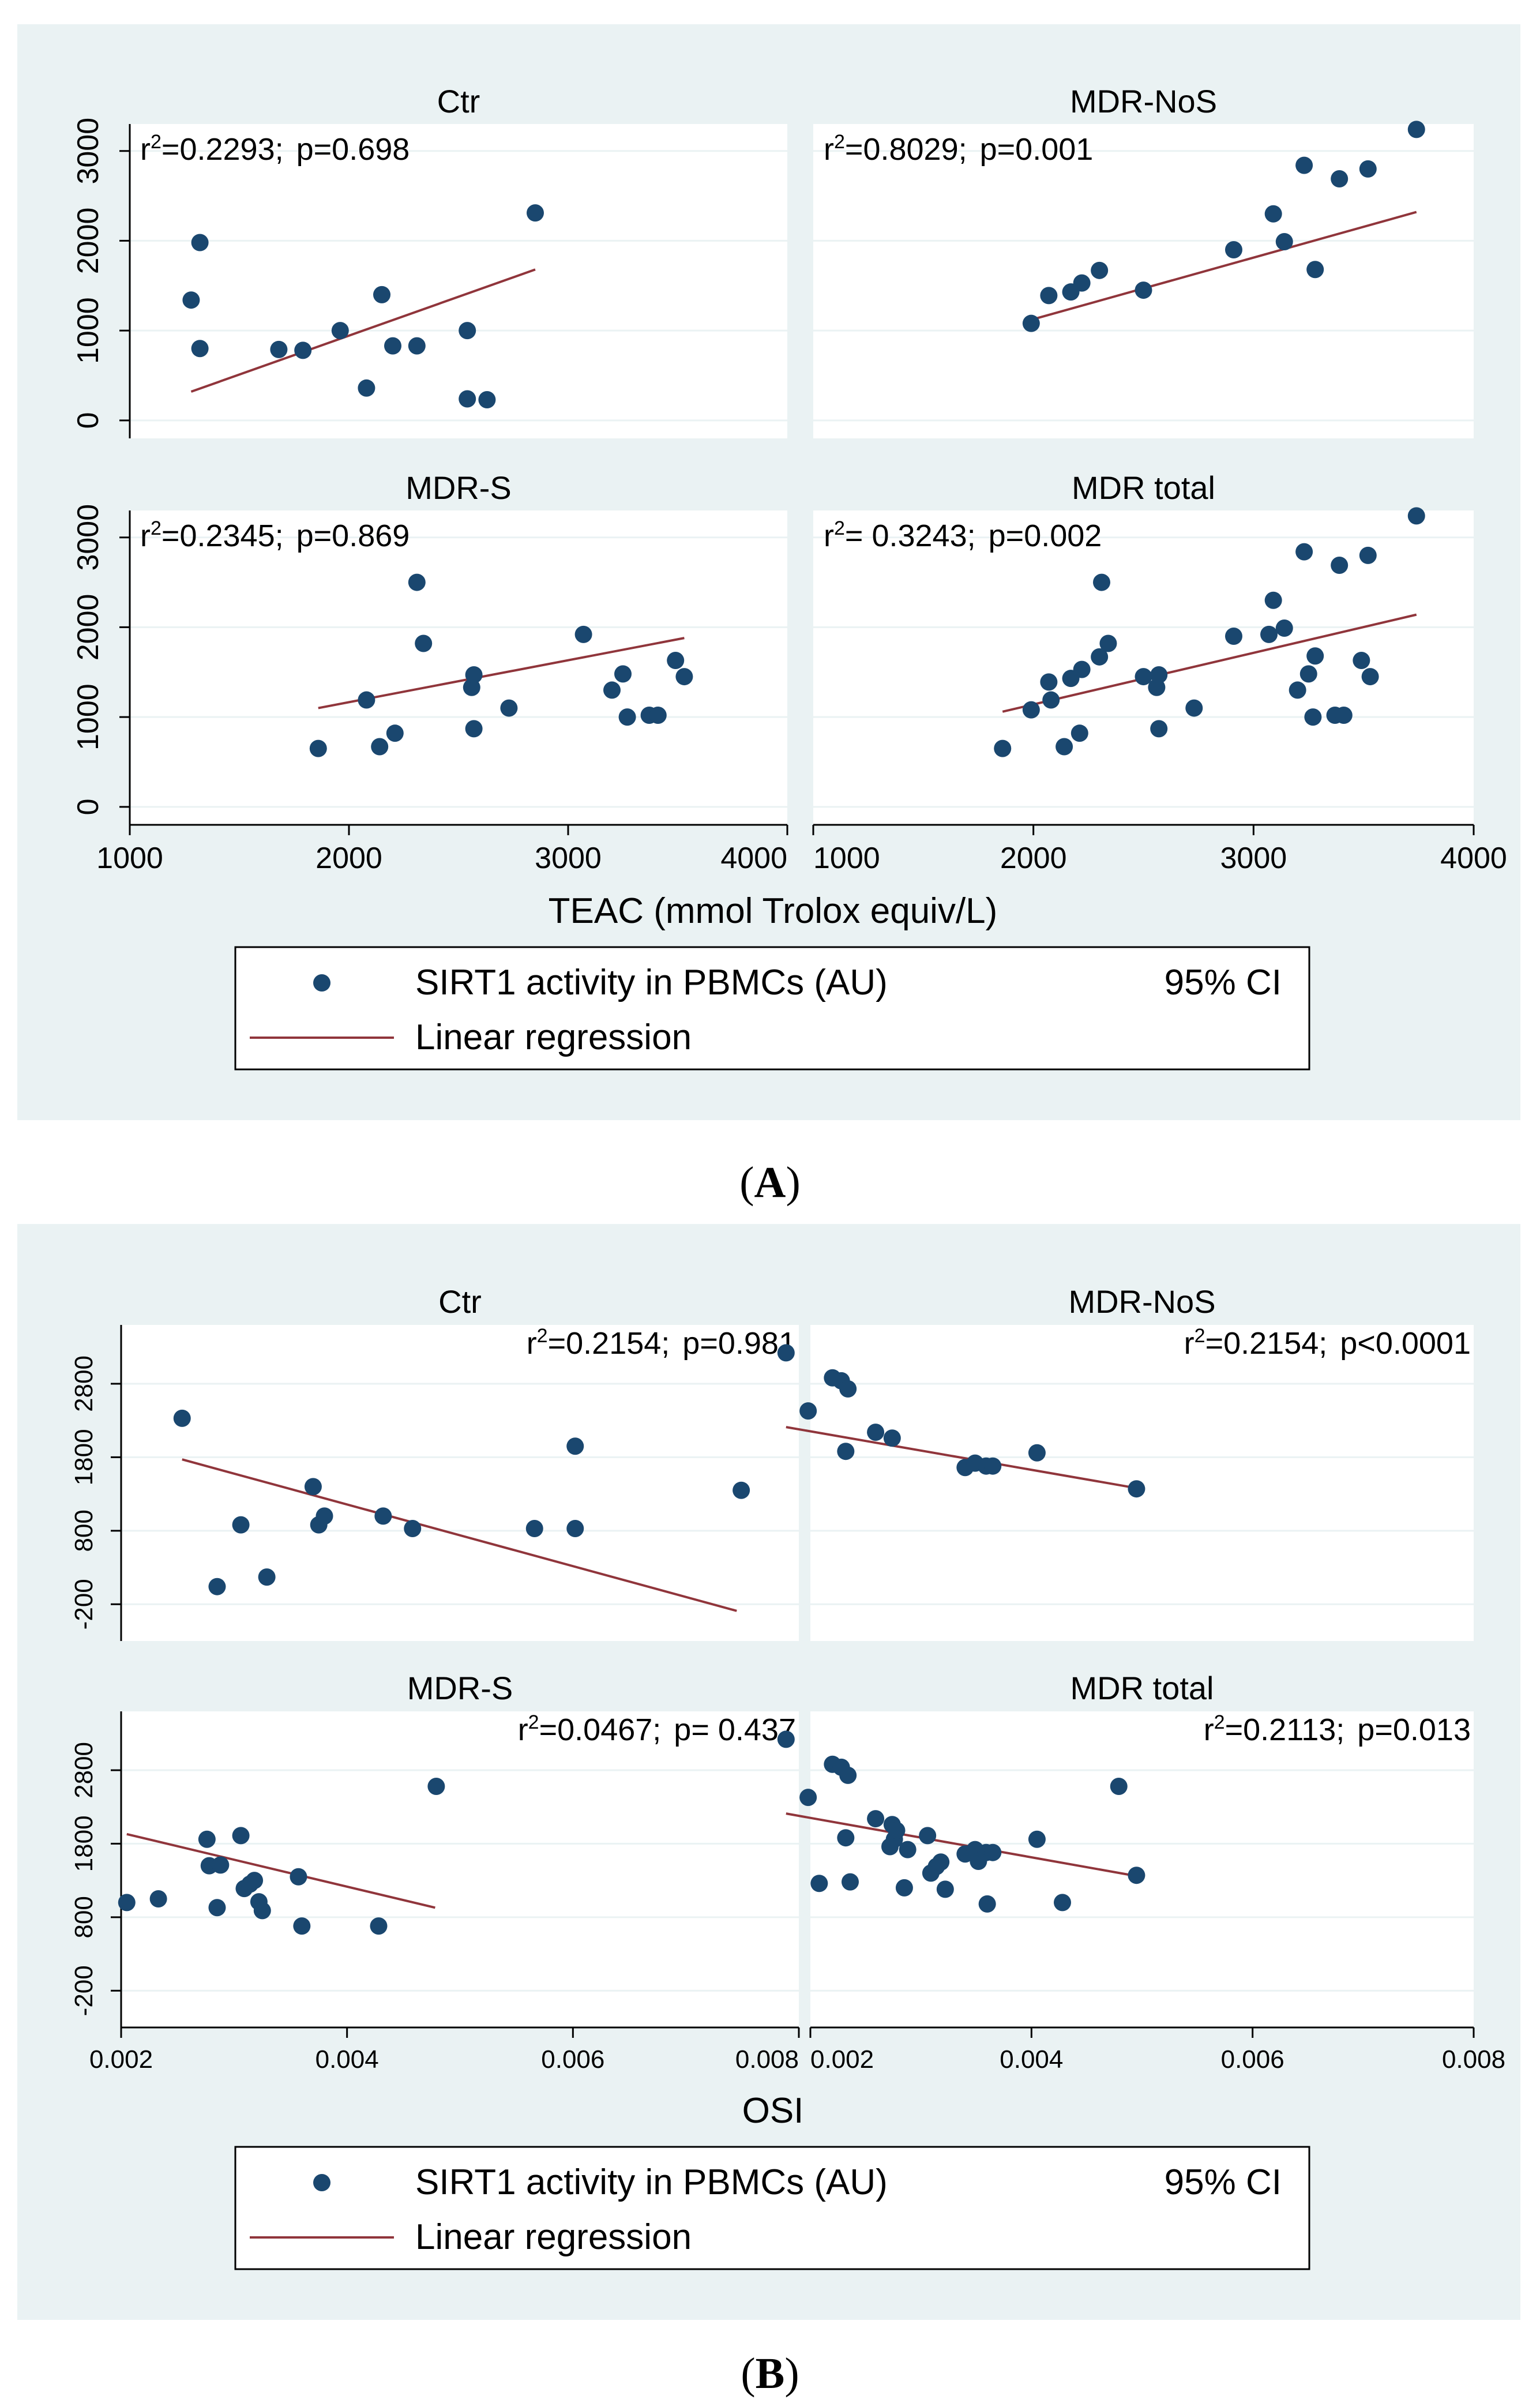 This screenshot has height=2407, width=1540. Describe the element at coordinates (347, 2059) in the screenshot. I see `x-tick-label: 0.004` at that location.